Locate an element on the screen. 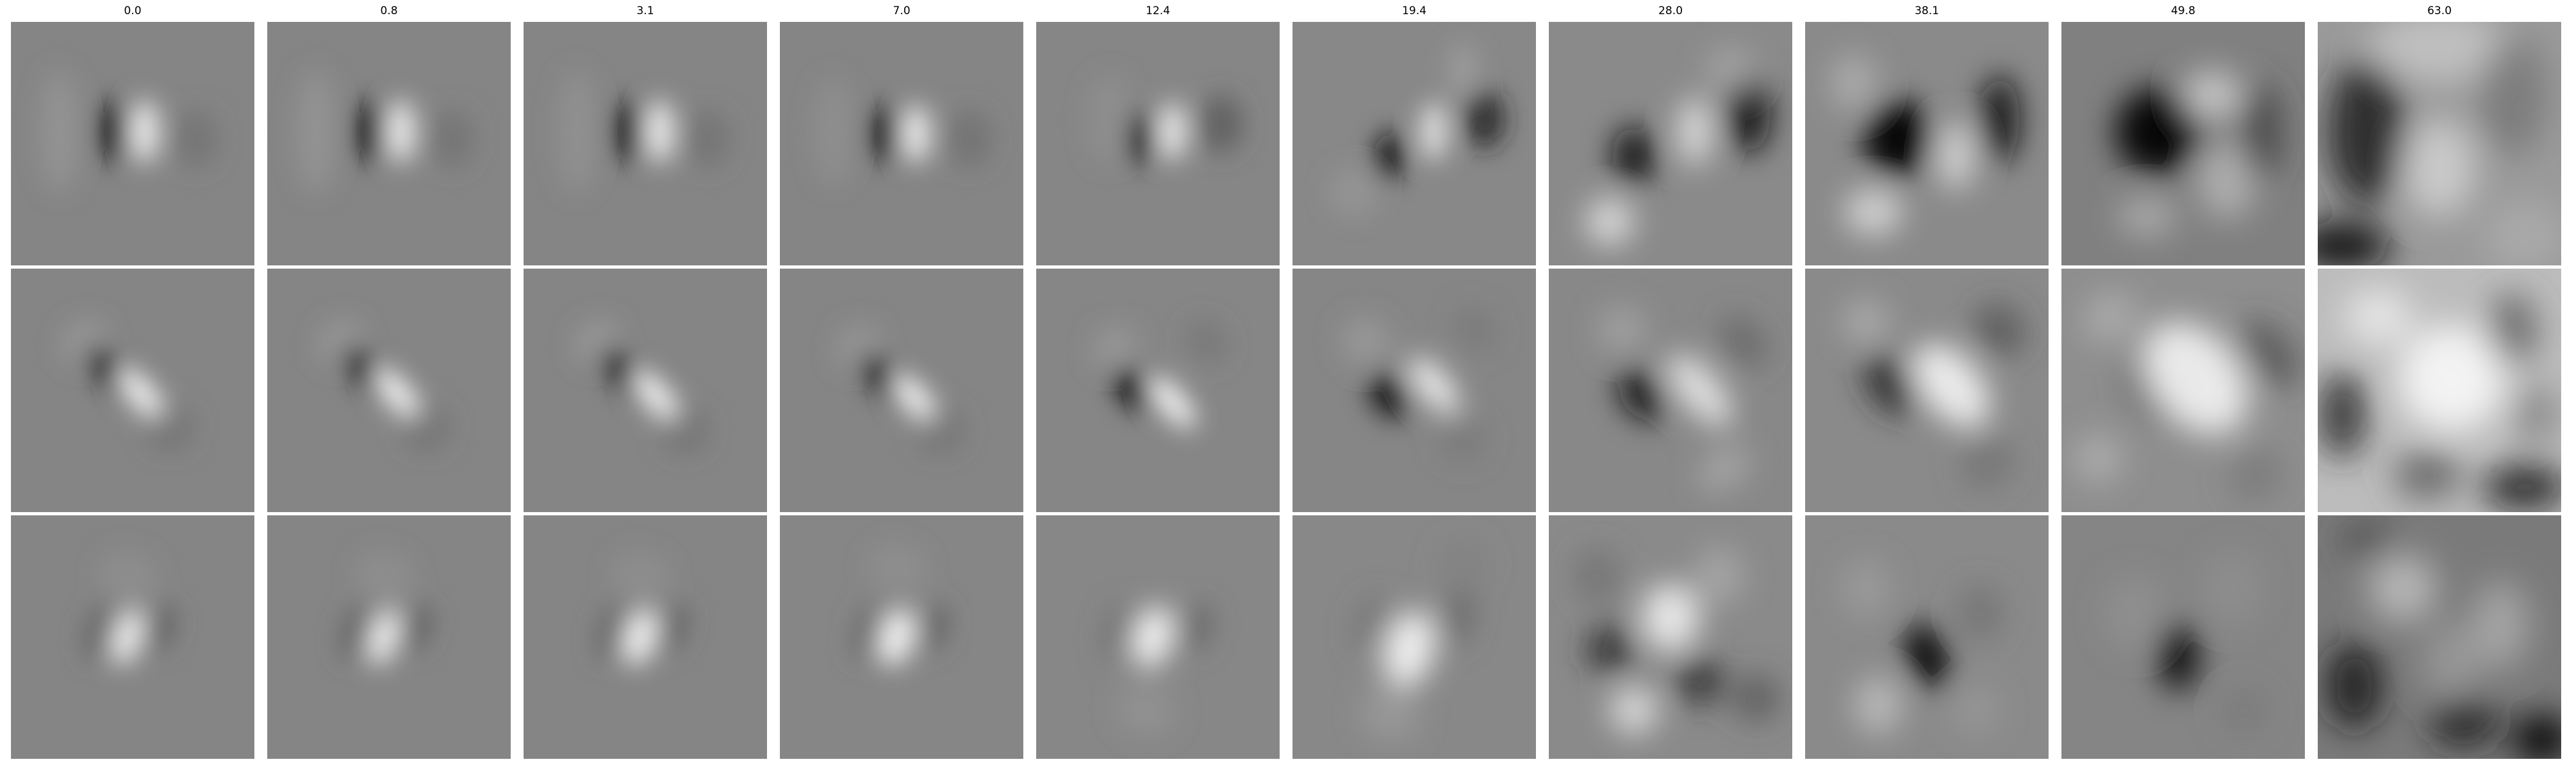 This screenshot has width=2576, height=773. column-title: 7.0 is located at coordinates (902, 11).